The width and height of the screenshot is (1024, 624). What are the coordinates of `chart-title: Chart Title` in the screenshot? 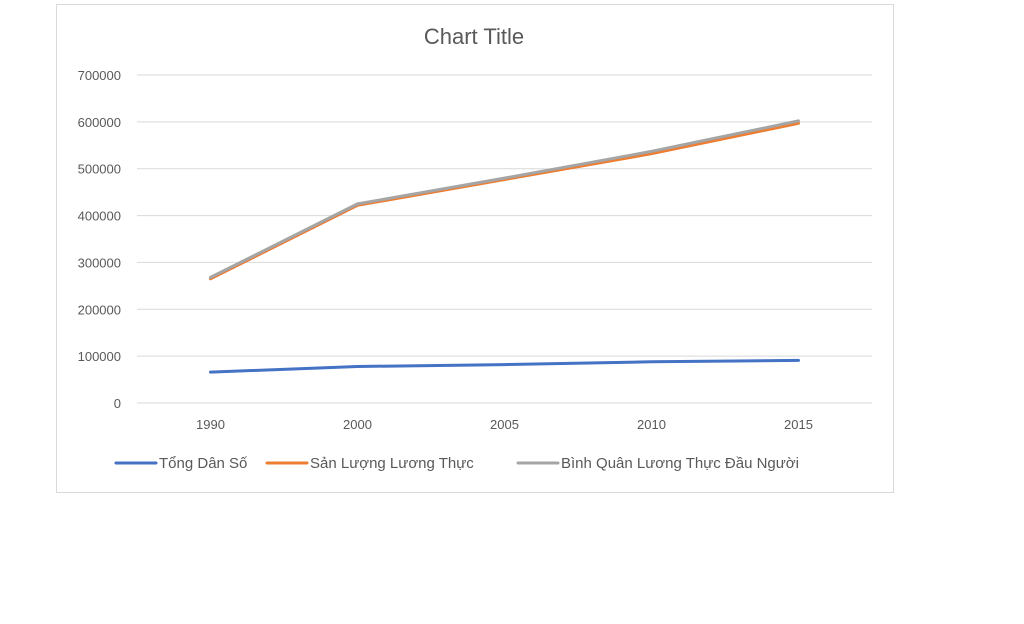 It's located at (474, 36).